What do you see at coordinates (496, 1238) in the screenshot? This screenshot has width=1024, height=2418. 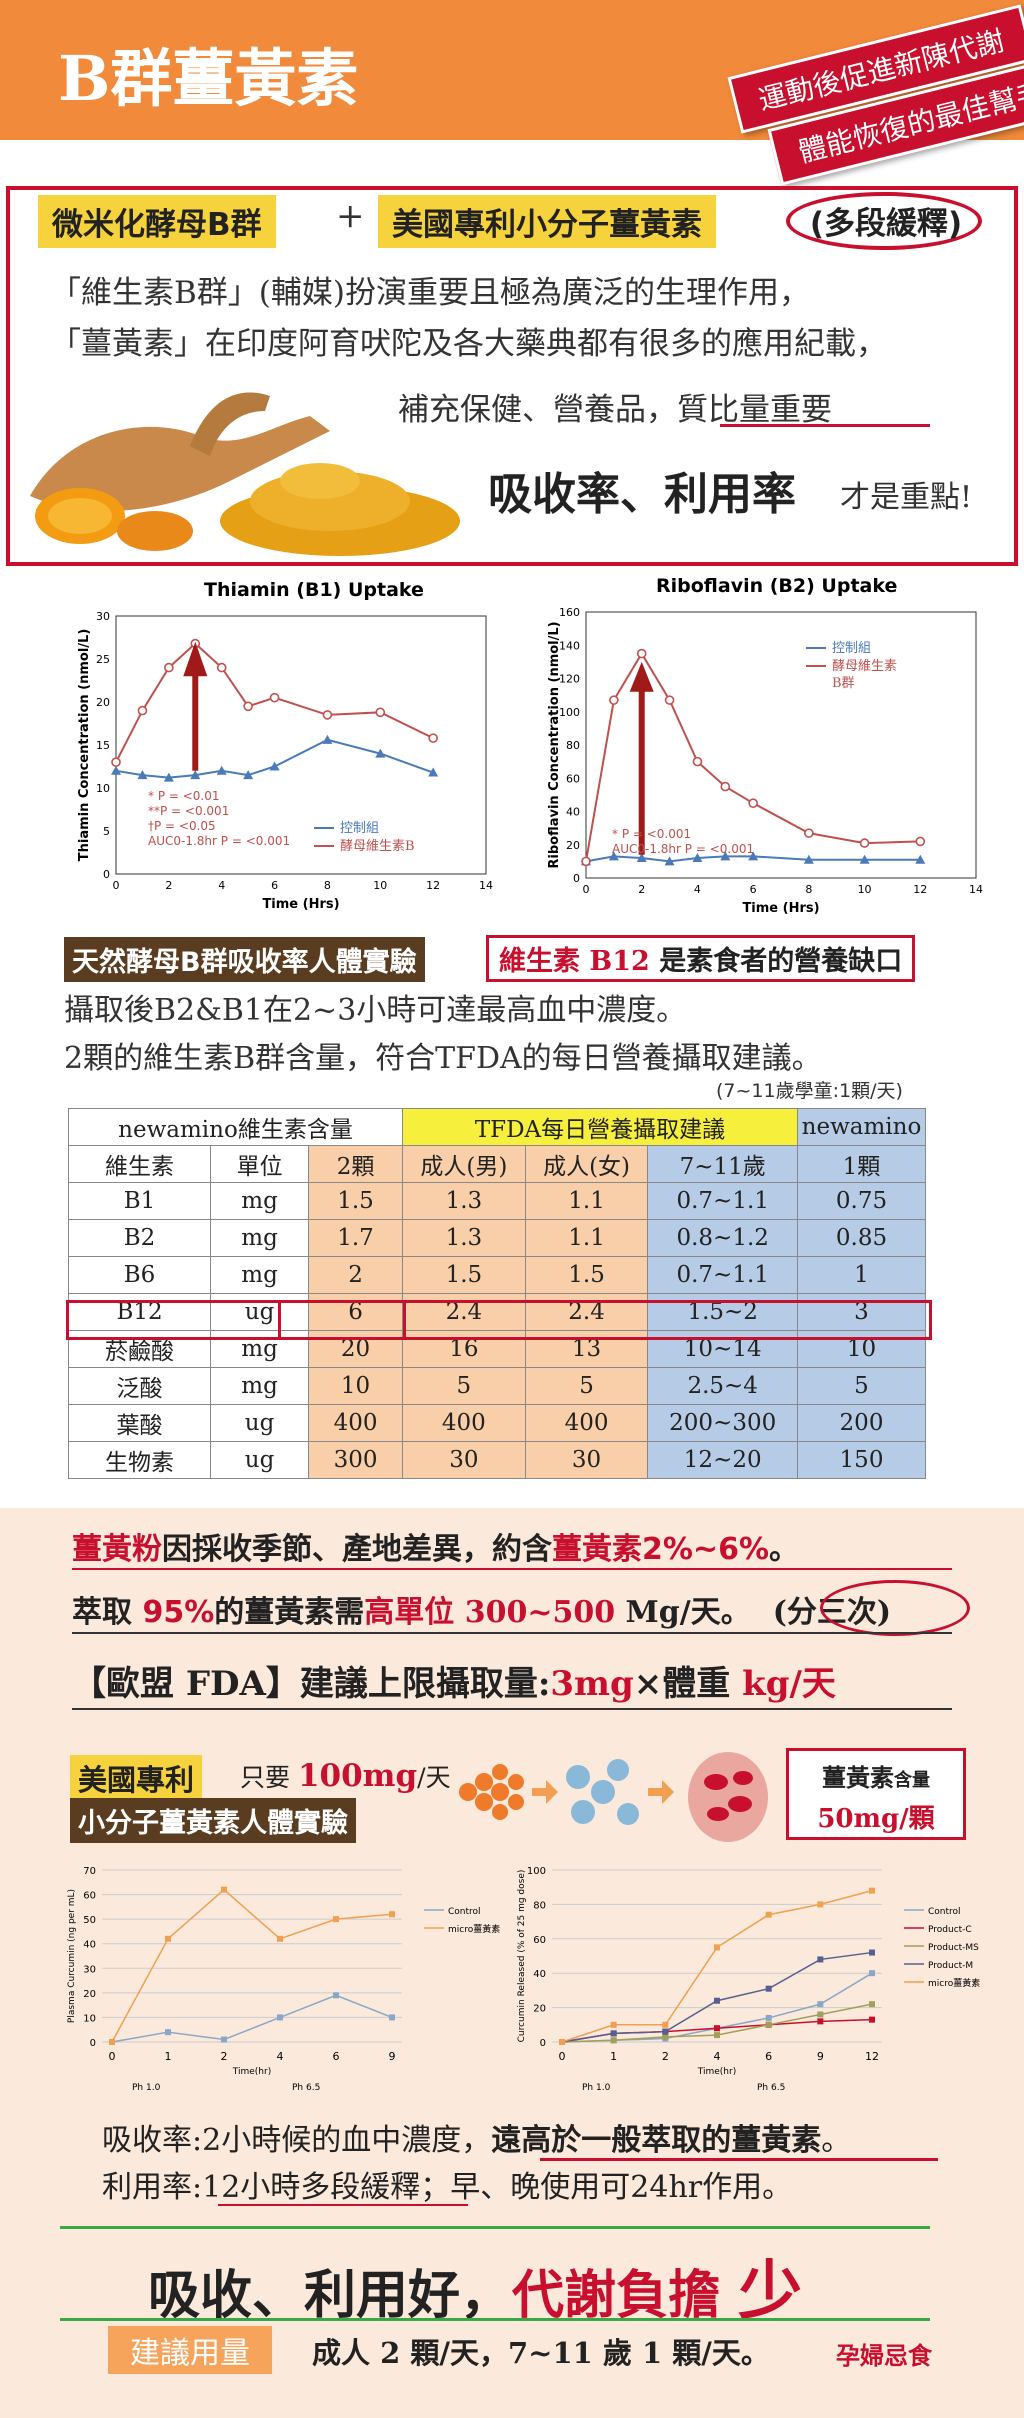 I see `table-row: B2 mg 1.7 1.3 1.1 0.8~1.2 0.85` at bounding box center [496, 1238].